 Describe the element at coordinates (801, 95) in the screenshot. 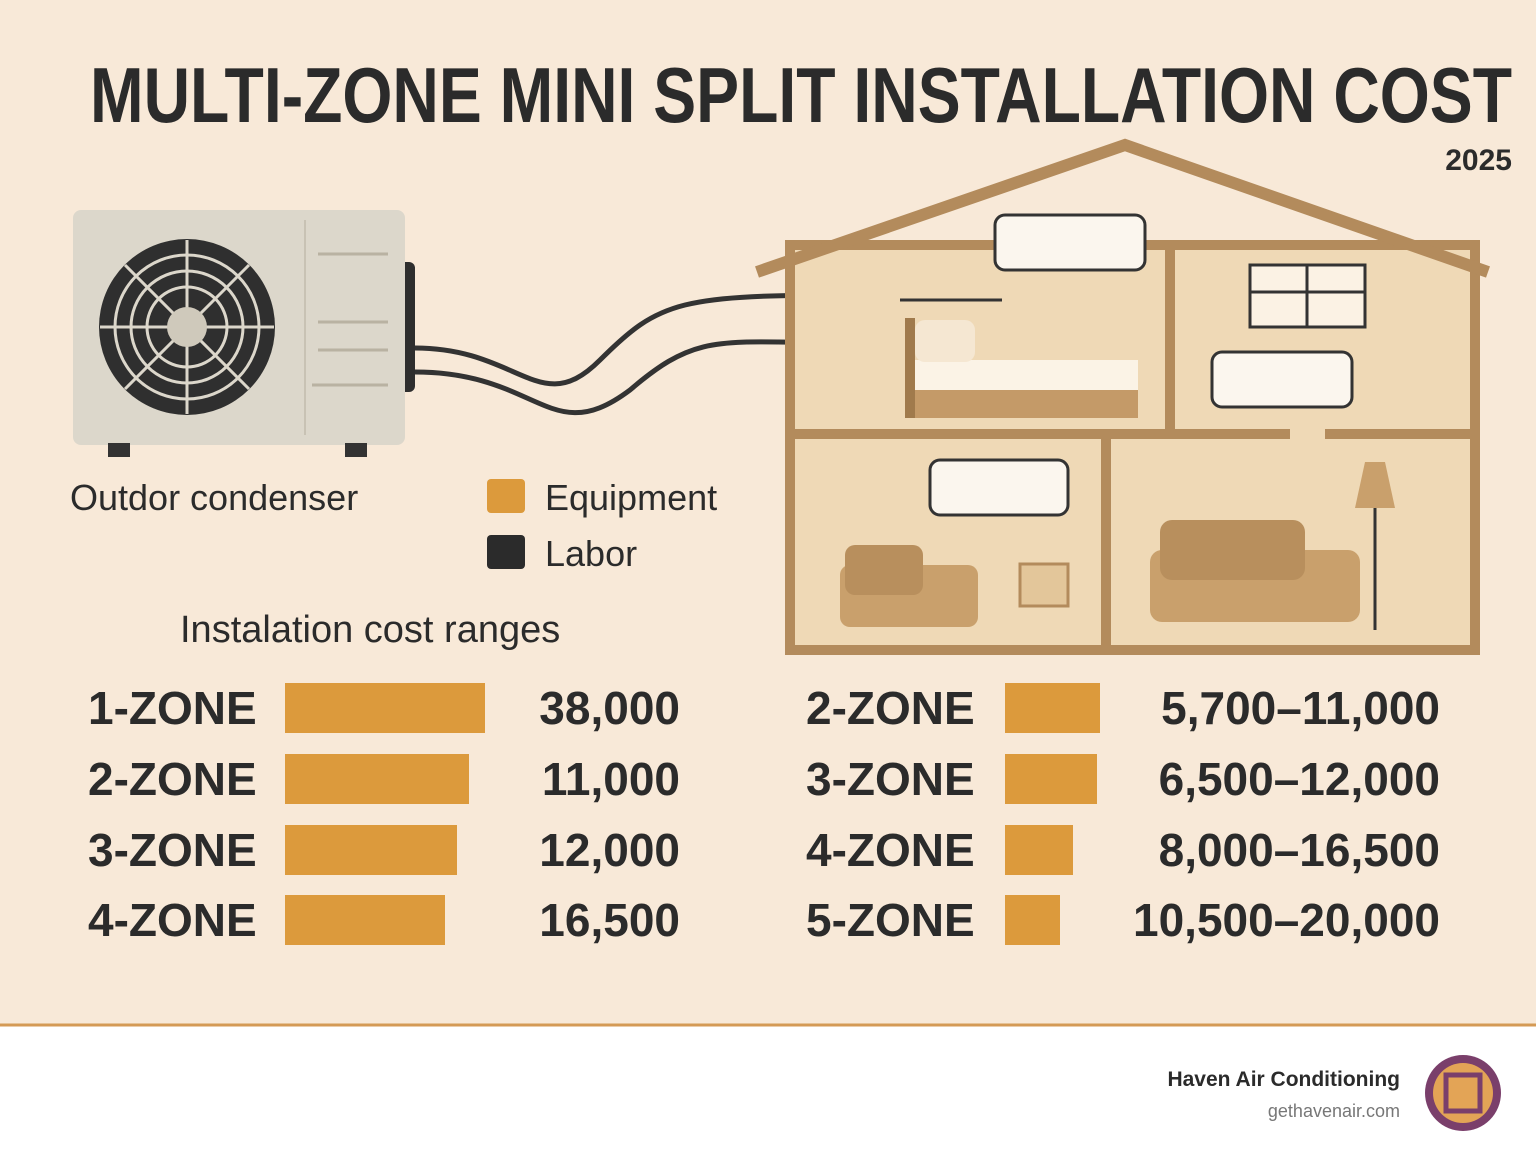

I see `title: MULTI-ZONE MINI SPLIT INSTALLATION COST` at that location.